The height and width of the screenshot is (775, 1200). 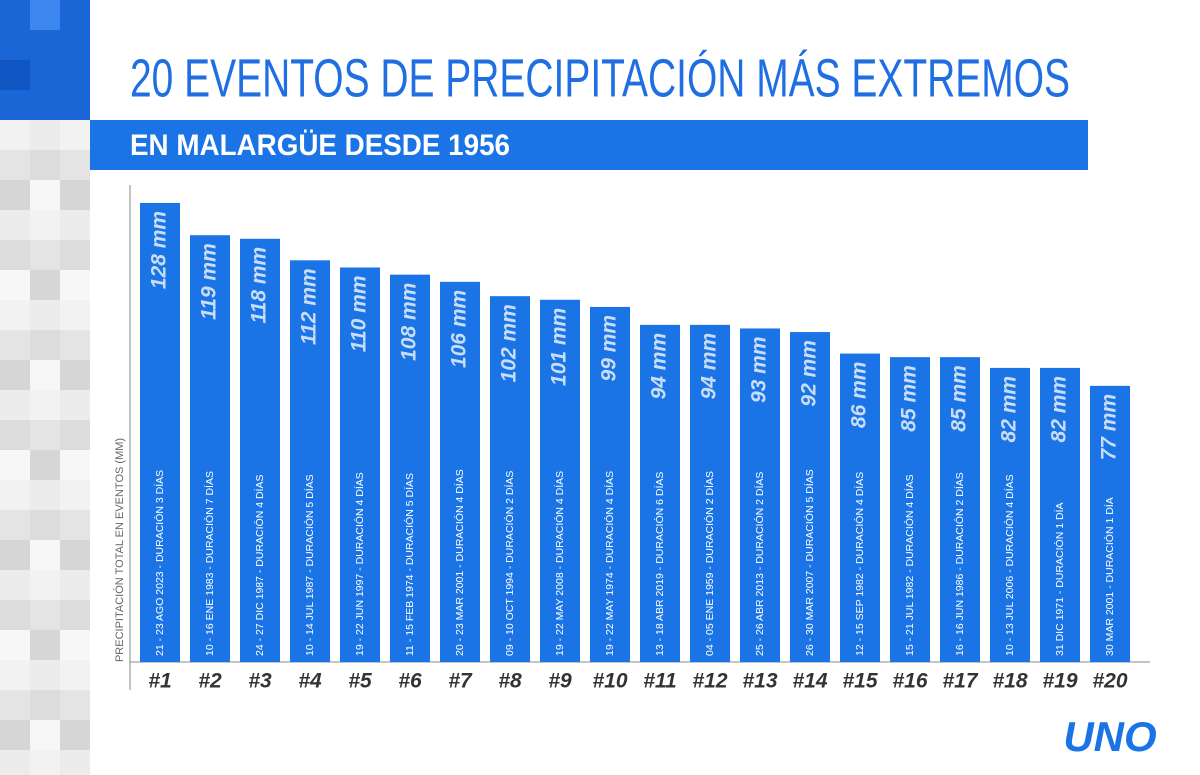 I want to click on x-tick-label: #4, so click(x=310, y=681).